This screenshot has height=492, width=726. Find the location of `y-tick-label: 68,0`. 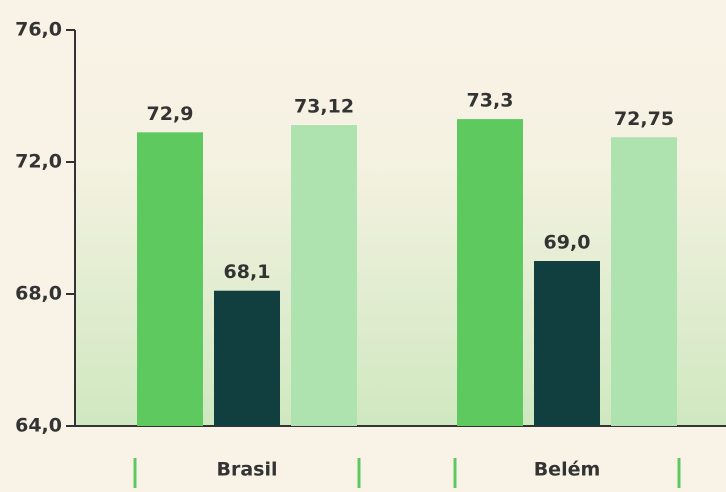

y-tick-label: 68,0 is located at coordinates (38, 294).